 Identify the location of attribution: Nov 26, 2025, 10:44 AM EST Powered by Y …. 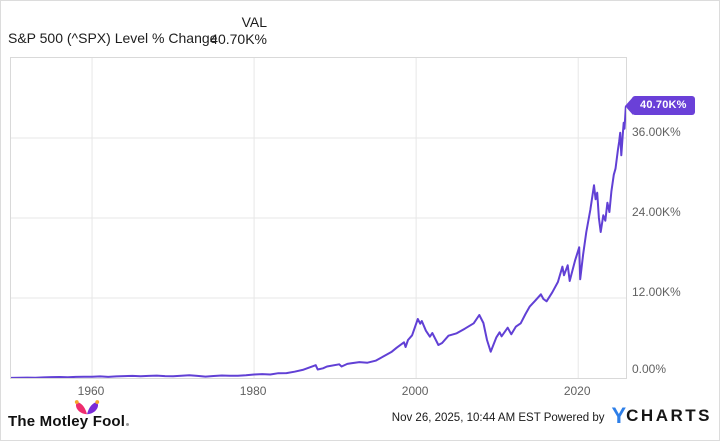
(552, 416).